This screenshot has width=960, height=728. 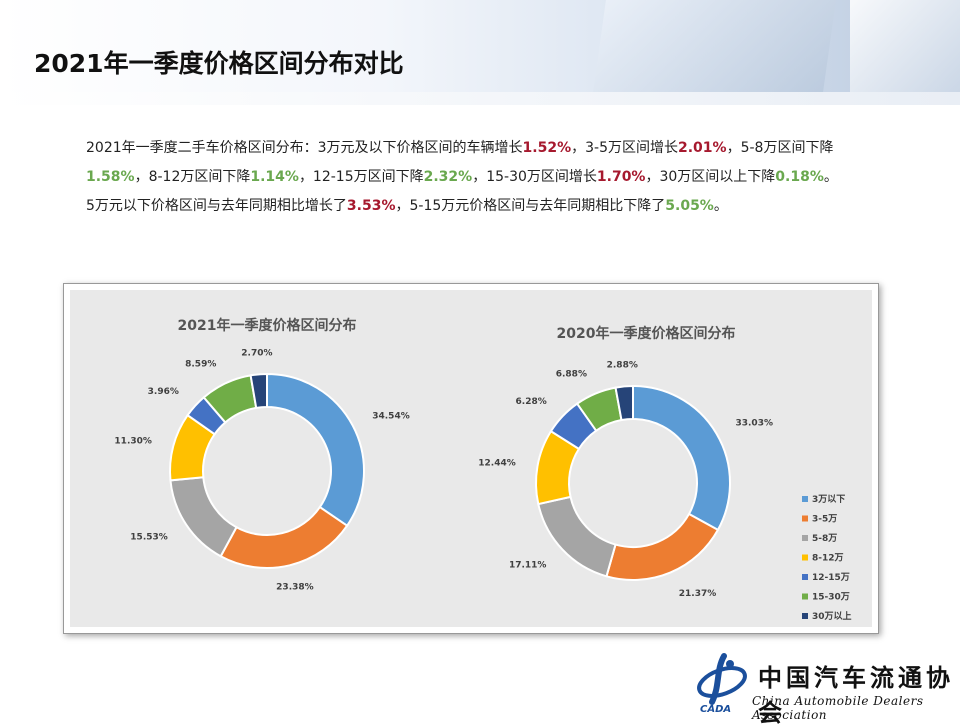 What do you see at coordinates (824, 519) in the screenshot?
I see `legend-label: 3-5万` at bounding box center [824, 519].